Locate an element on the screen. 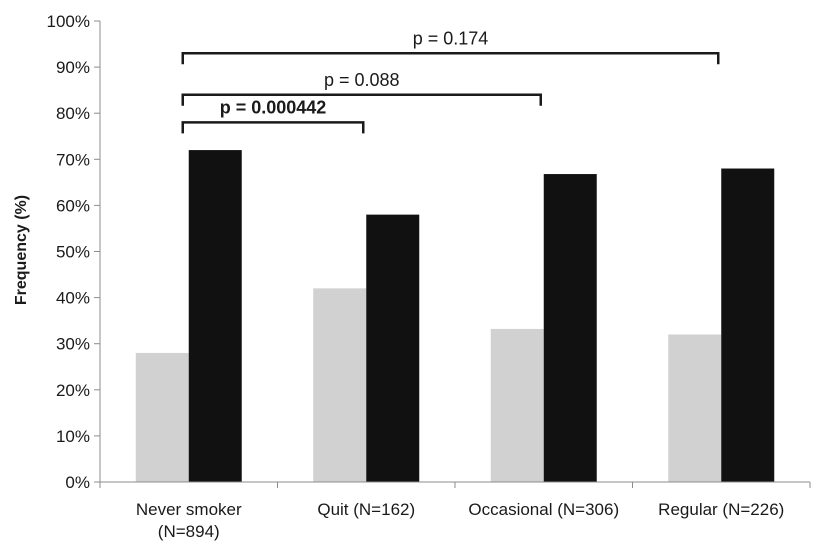 The width and height of the screenshot is (828, 545). p-value-label: p = 0.000442 is located at coordinates (273, 107).